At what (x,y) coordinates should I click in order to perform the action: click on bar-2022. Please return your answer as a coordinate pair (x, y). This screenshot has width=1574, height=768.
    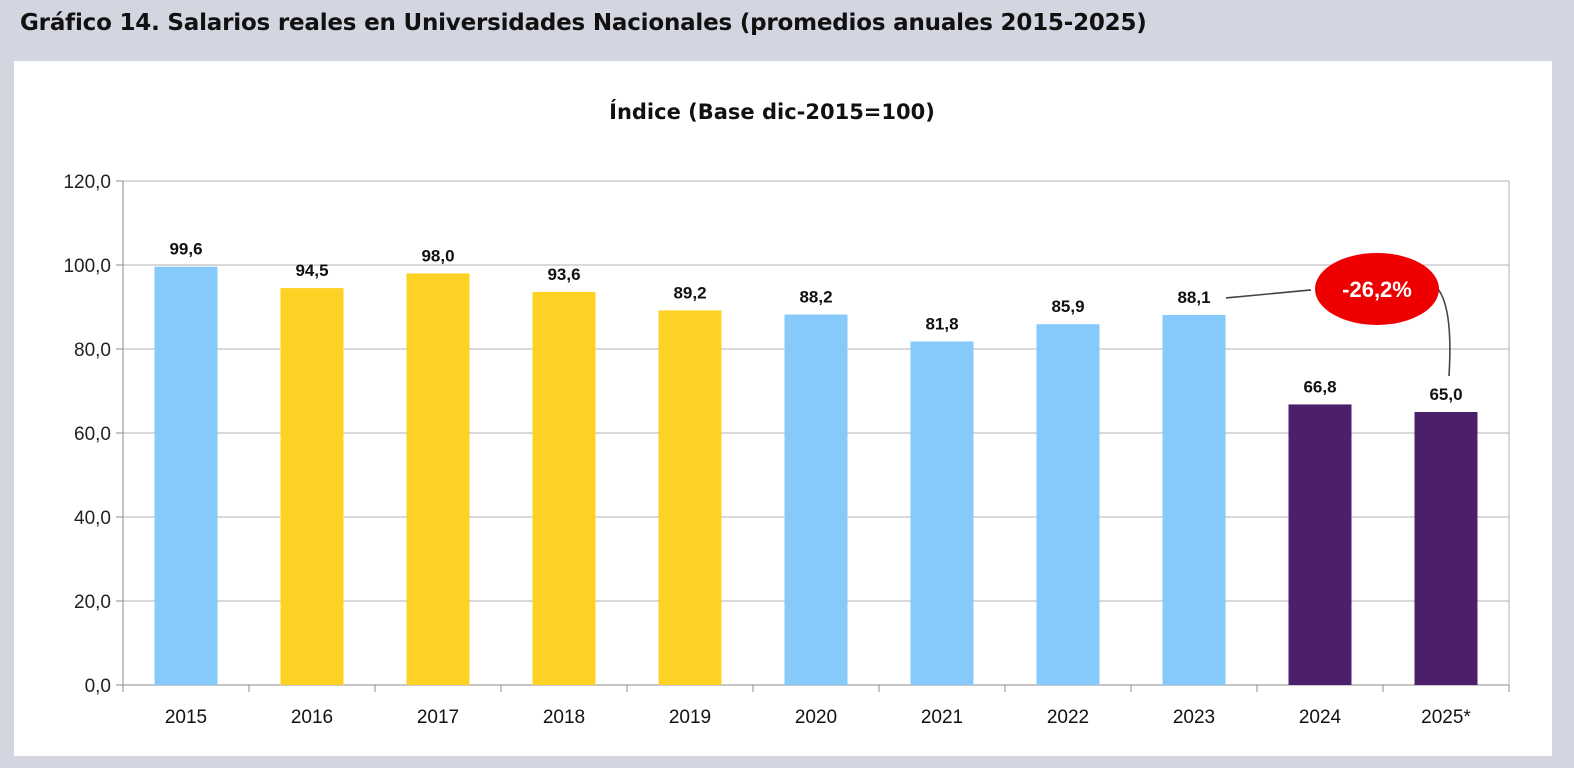
    Looking at the image, I should click on (1068, 504).